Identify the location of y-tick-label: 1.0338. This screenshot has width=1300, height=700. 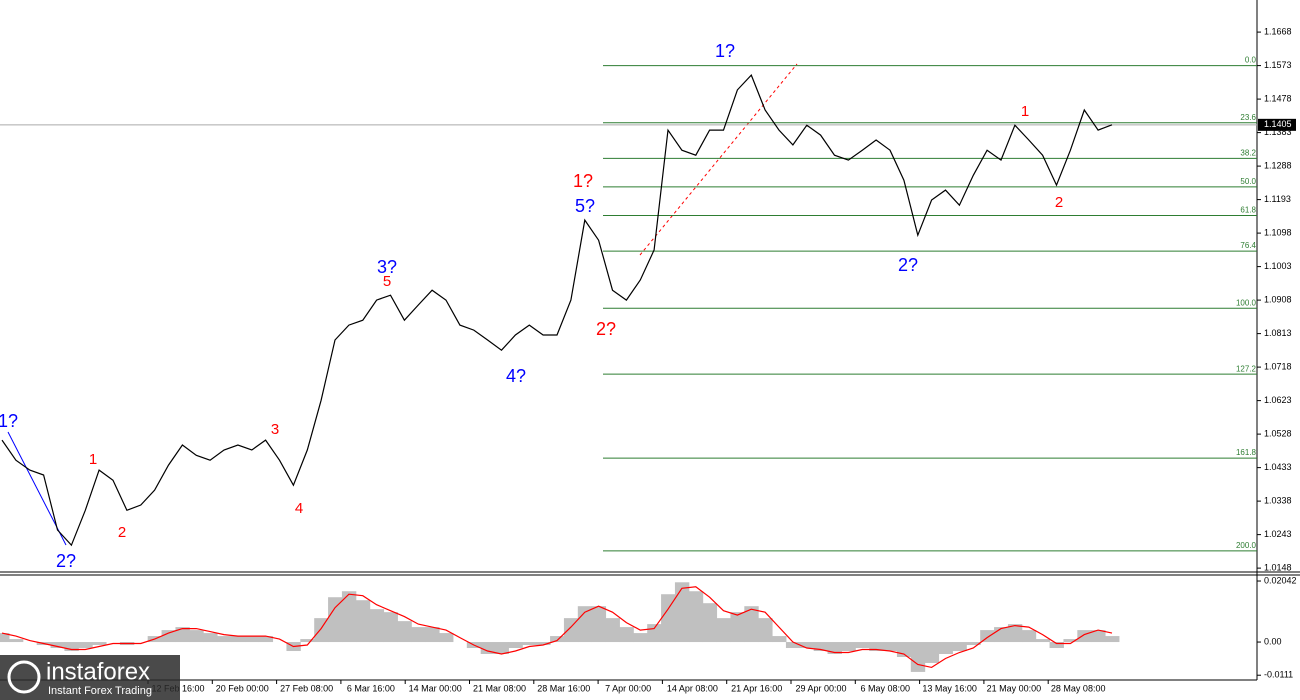
(1278, 500).